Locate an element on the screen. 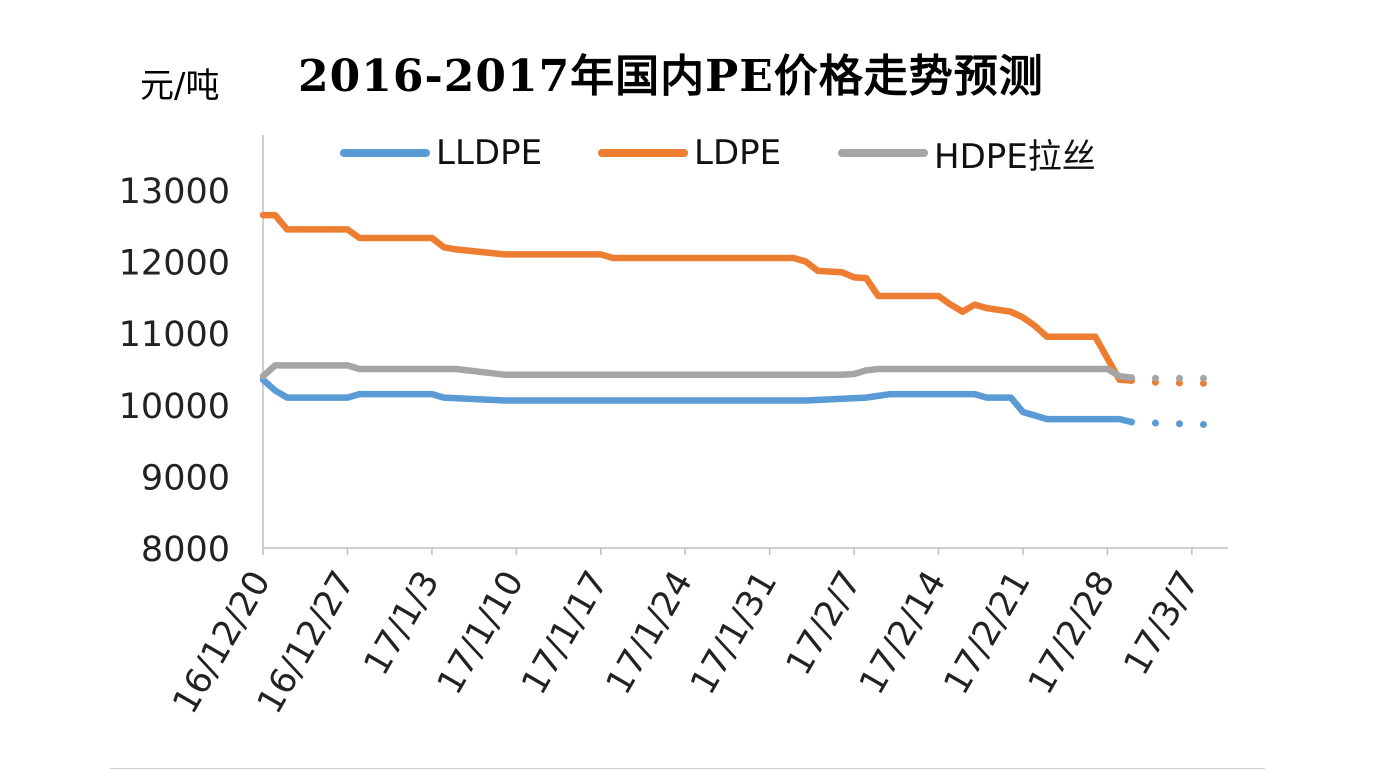 Image resolution: width=1375 pixels, height=773 pixels. y-tick-label: 13000 is located at coordinates (174, 192).